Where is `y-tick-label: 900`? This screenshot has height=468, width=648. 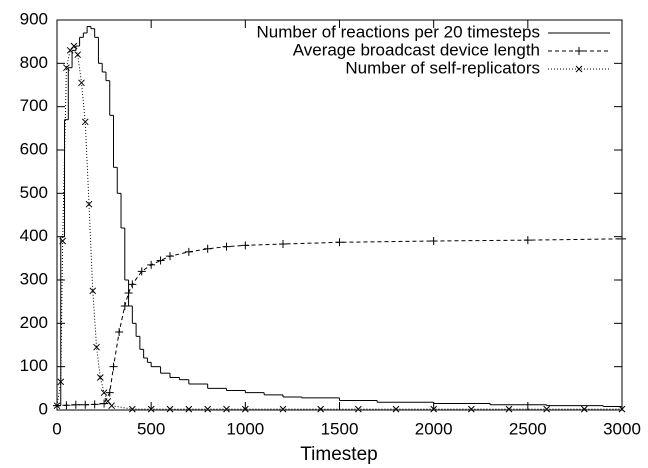
y-tick-label: 900 is located at coordinates (34, 18).